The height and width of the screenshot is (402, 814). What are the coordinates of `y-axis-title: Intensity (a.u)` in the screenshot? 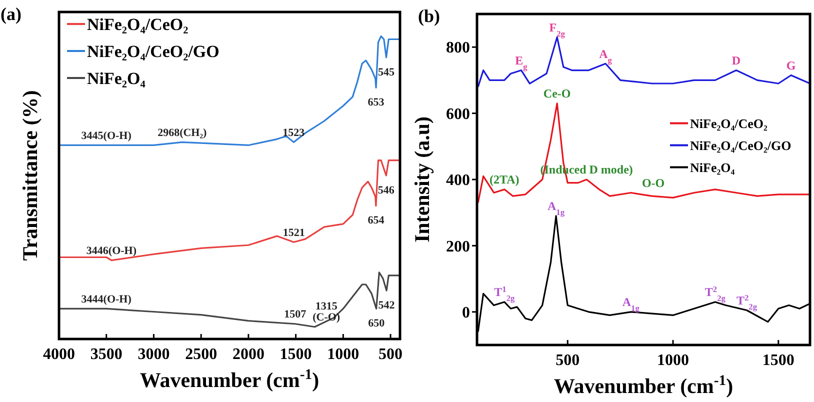 It's located at (422, 179).